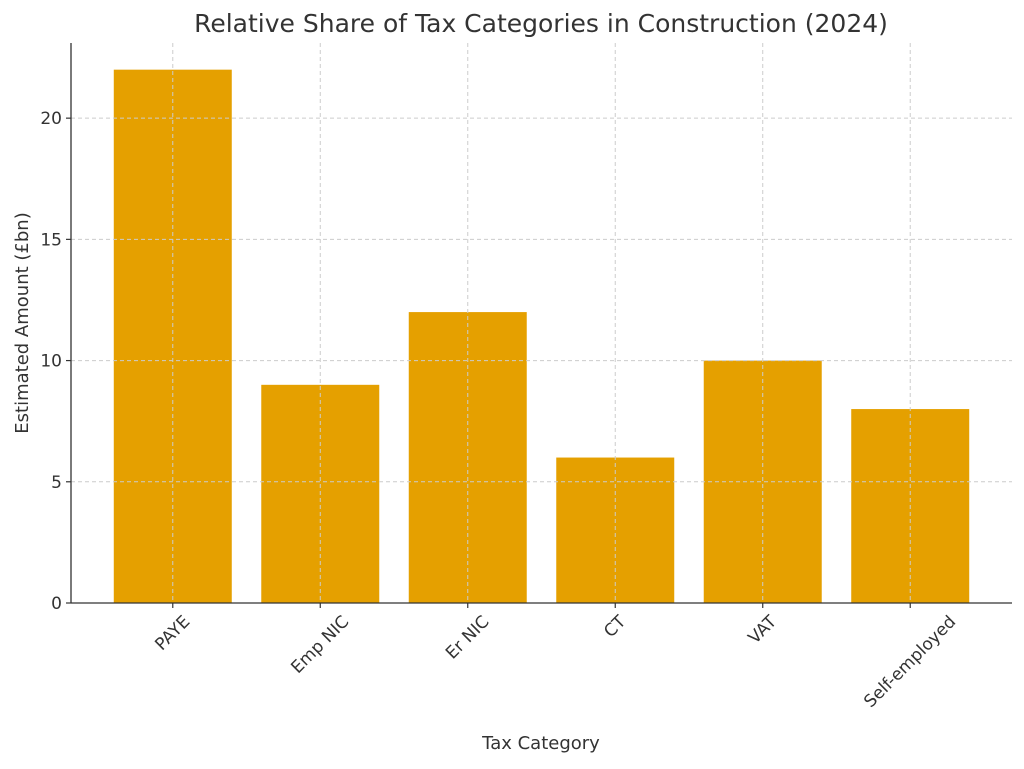  I want to click on y-tick-label: 0, so click(56, 604).